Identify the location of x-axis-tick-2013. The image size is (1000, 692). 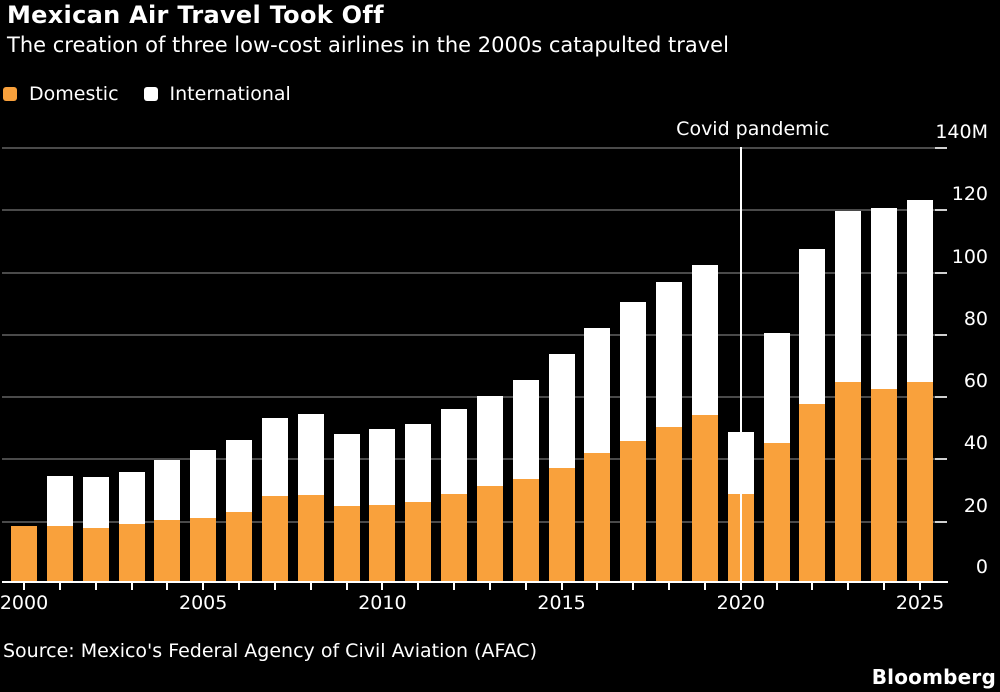
(489, 586).